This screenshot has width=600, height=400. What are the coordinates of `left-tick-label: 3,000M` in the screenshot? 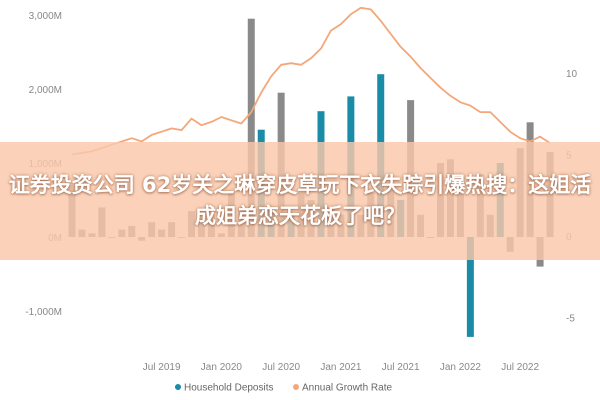 It's located at (45, 16).